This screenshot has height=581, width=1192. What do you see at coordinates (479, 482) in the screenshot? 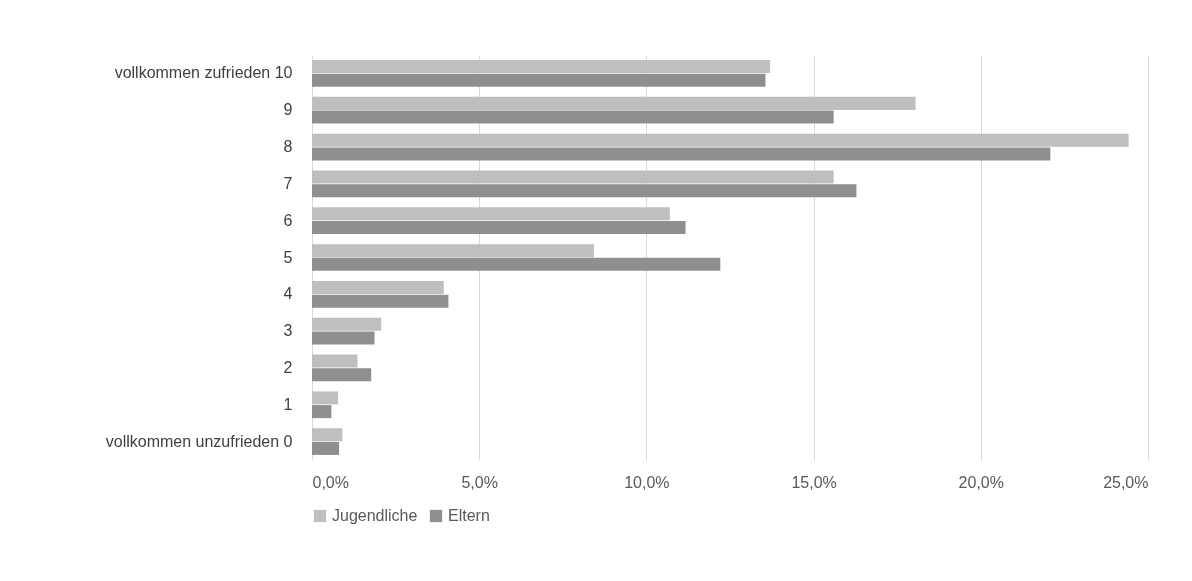
I see `x-tick-label: 5,0%` at bounding box center [479, 482].